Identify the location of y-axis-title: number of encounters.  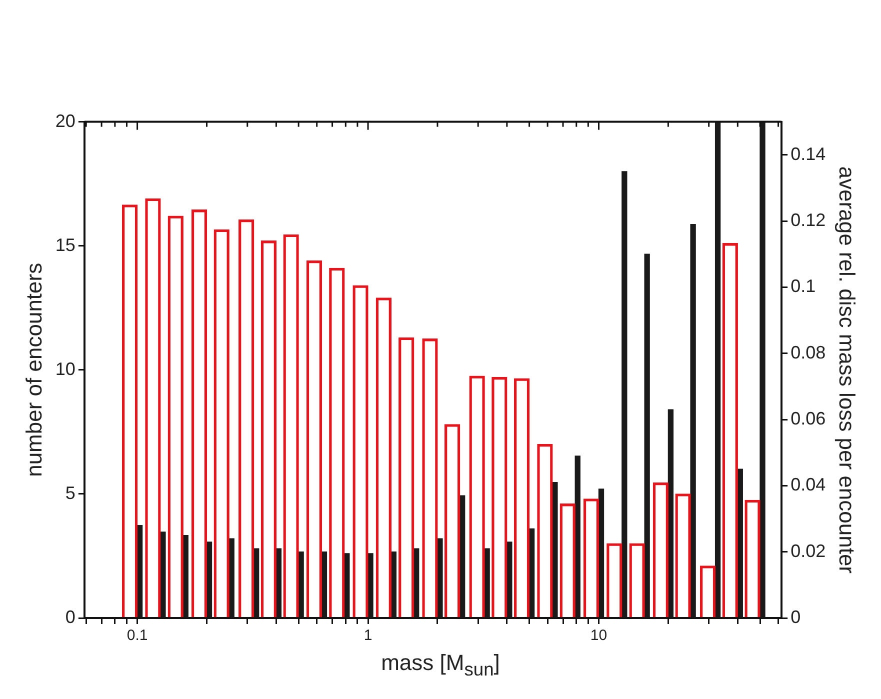
(33, 369).